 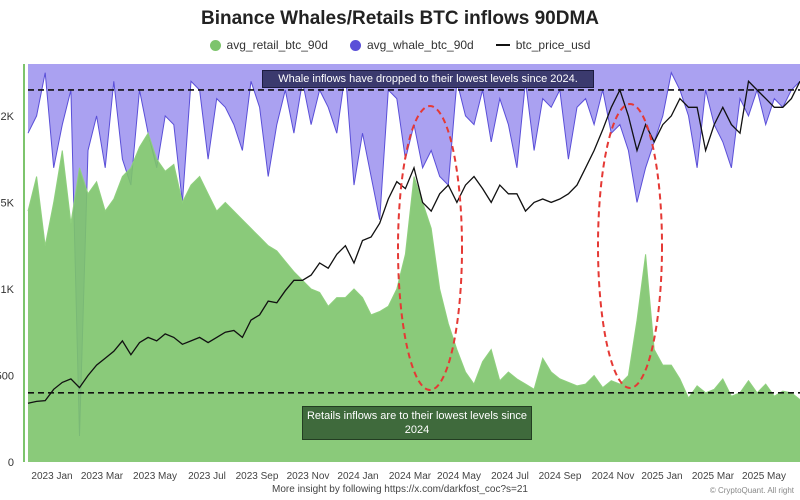 What do you see at coordinates (51, 476) in the screenshot?
I see `x-tick-label: 2023 Jan` at bounding box center [51, 476].